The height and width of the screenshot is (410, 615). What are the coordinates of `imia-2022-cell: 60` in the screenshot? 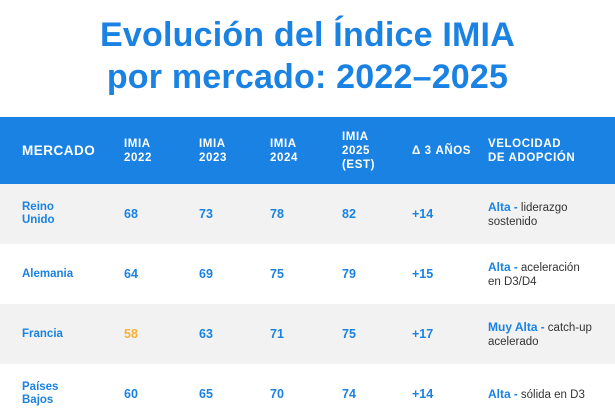 It's located at (131, 394).